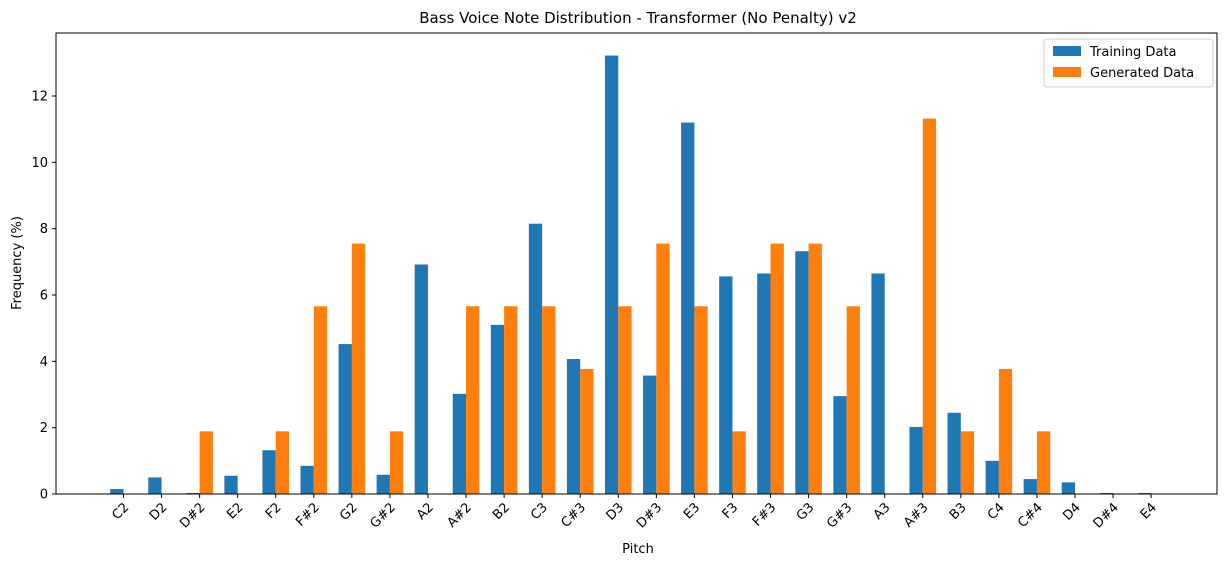 This screenshot has height=565, width=1229. Describe the element at coordinates (1072, 512) in the screenshot. I see `x-tick-label: D4` at that location.